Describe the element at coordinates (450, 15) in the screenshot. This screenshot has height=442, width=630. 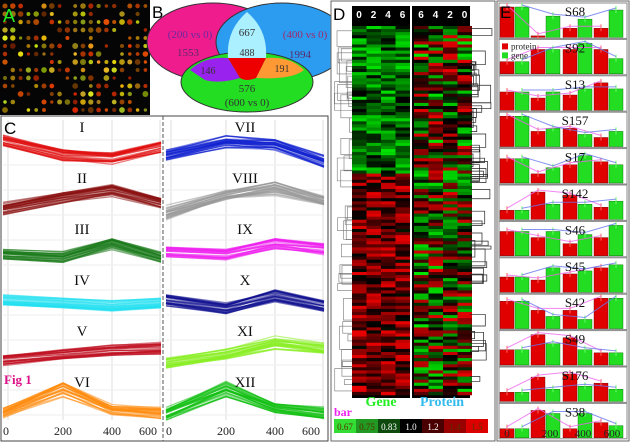
I see `protein-column-label: 2` at that location.